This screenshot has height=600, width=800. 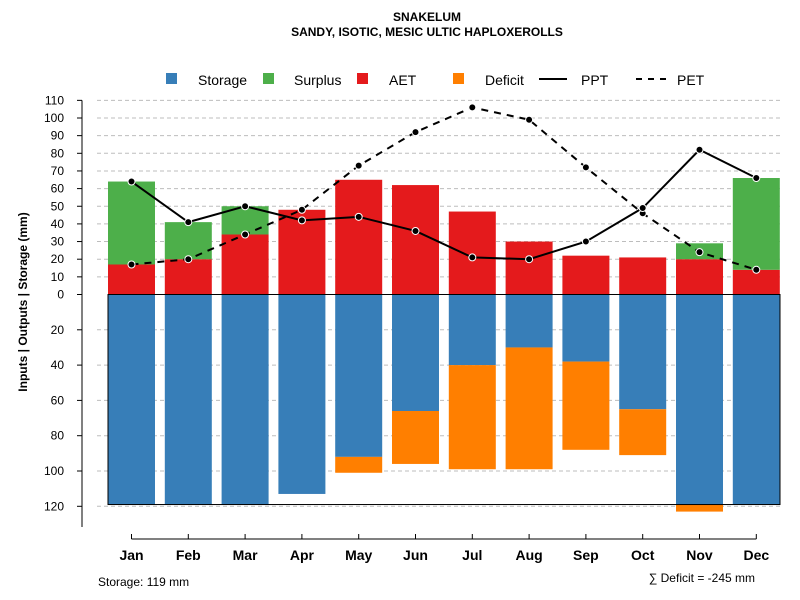 What do you see at coordinates (362, 78) in the screenshot?
I see `legend-swatch-aet` at bounding box center [362, 78].